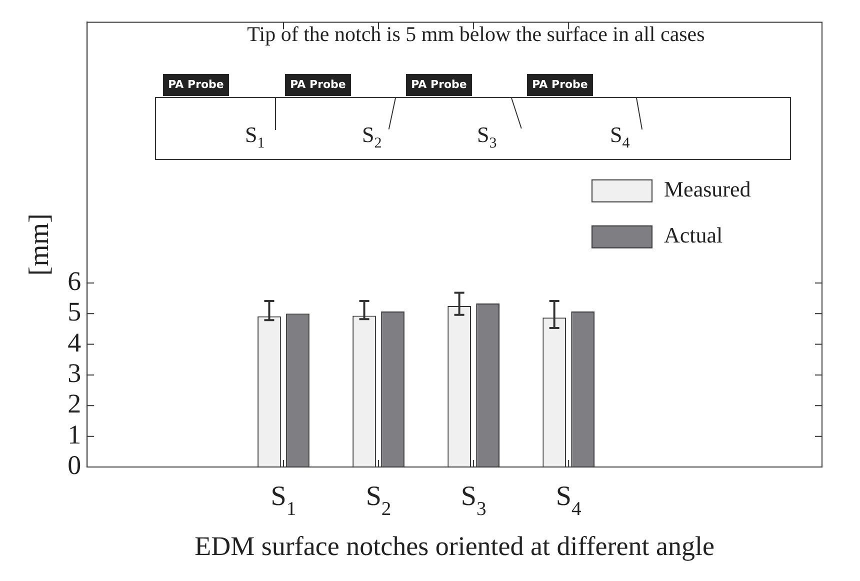 Image resolution: width=860 pixels, height=581 pixels. What do you see at coordinates (707, 189) in the screenshot?
I see `legend-label: Measured` at bounding box center [707, 189].